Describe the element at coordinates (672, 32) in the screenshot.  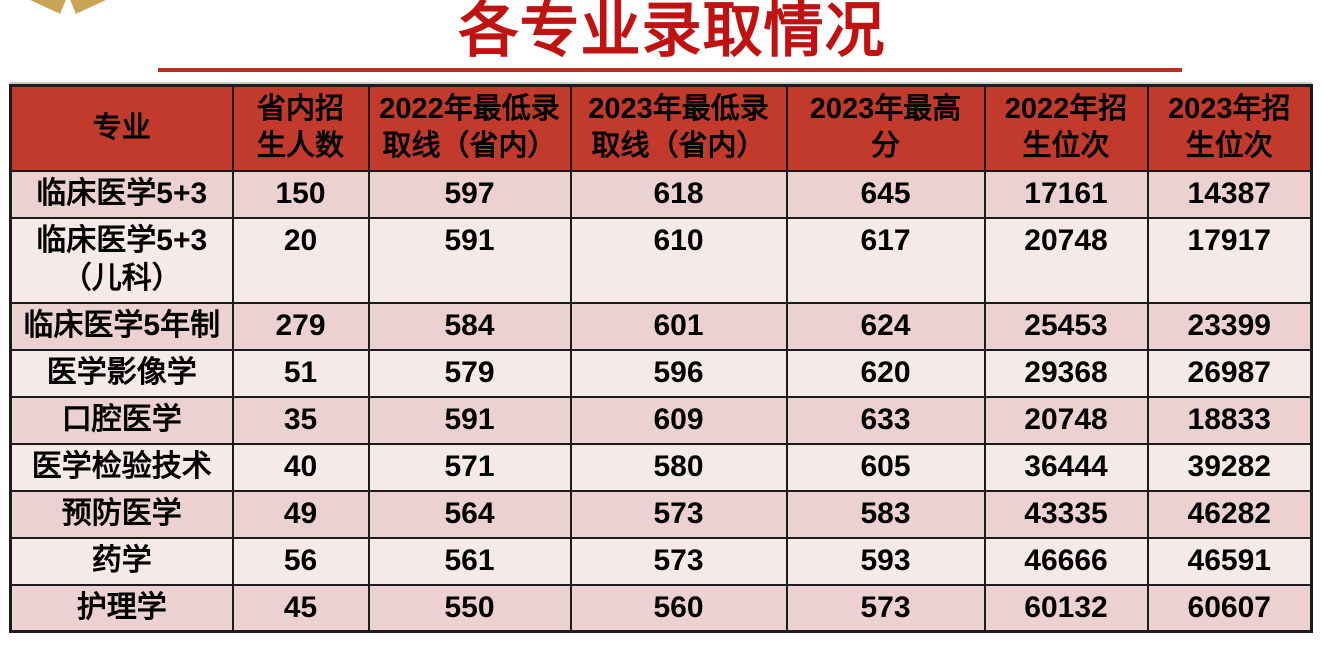
I see `page-title: 各专业录取情况` at that location.